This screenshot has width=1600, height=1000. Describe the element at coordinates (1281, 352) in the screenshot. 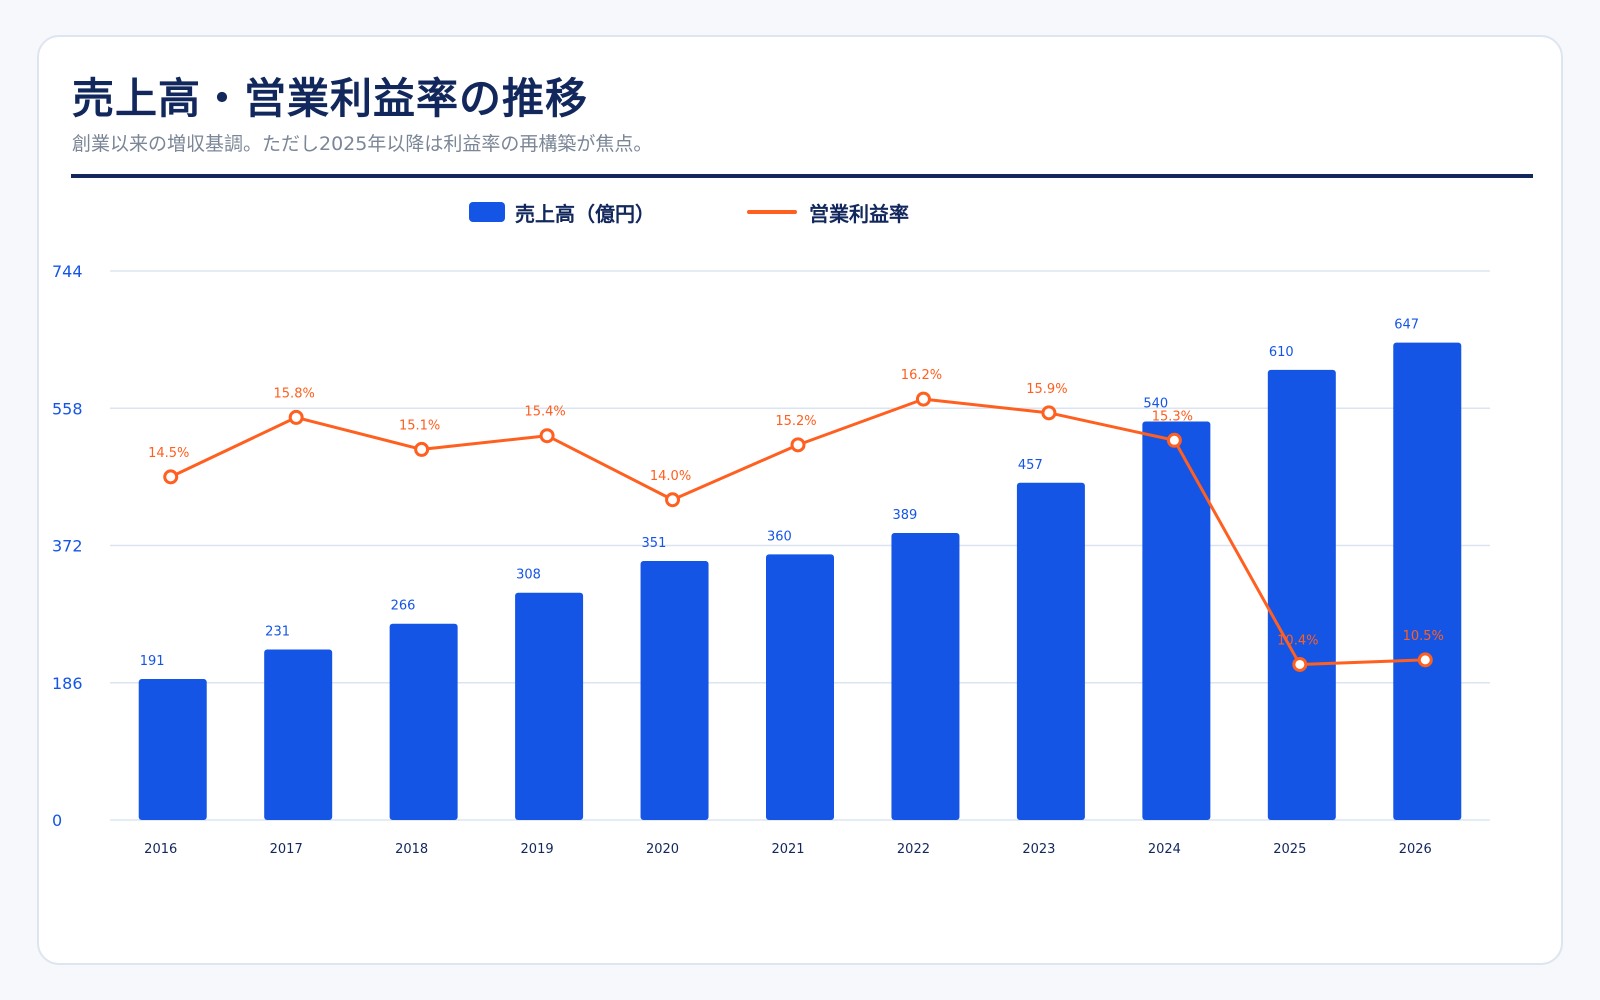

I see `bar-value-label: 610` at that location.